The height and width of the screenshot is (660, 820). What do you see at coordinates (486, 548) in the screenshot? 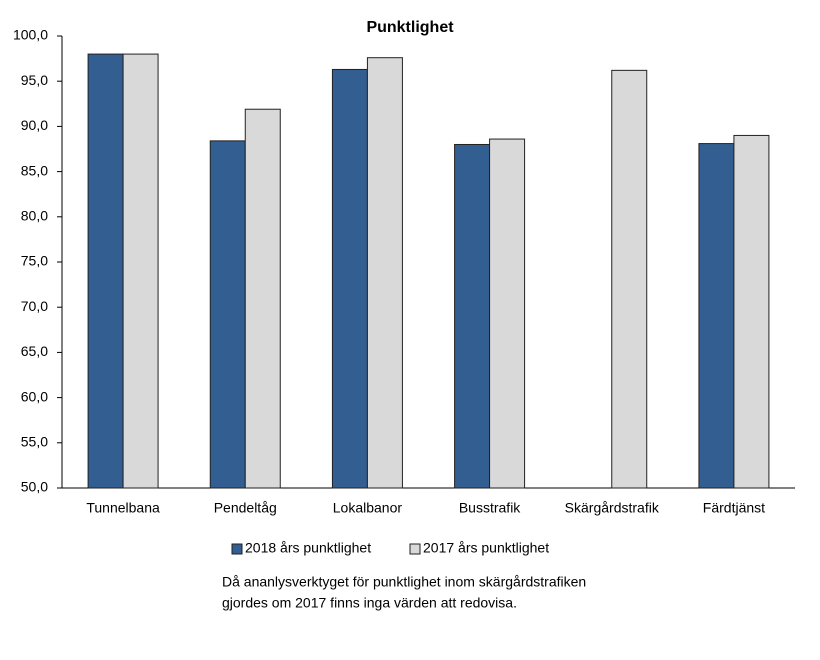
I see `legend-label: 2017 års punktlighet` at bounding box center [486, 548].